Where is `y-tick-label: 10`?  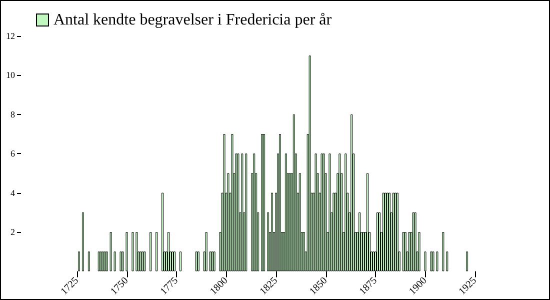
y-tick-label: 10 is located at coordinates (11, 75).